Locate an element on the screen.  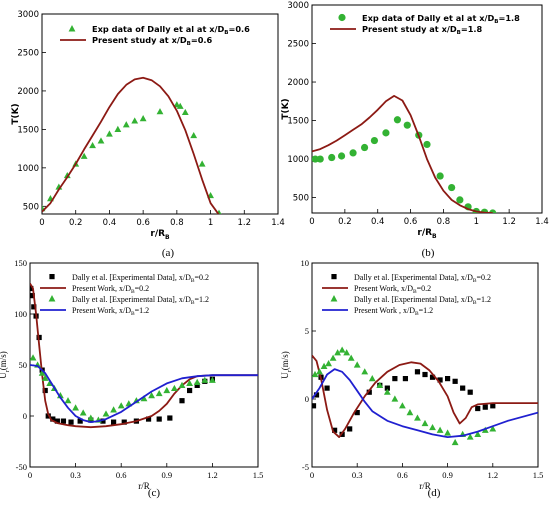
y-tick-label: 3000 is located at coordinates (298, 6).